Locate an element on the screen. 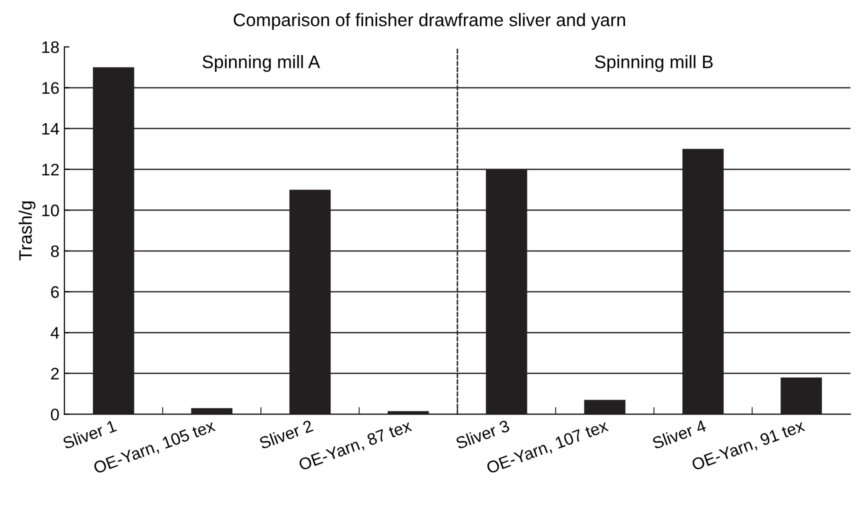 This screenshot has height=521, width=859. y-tick-label: 4 is located at coordinates (55, 333).